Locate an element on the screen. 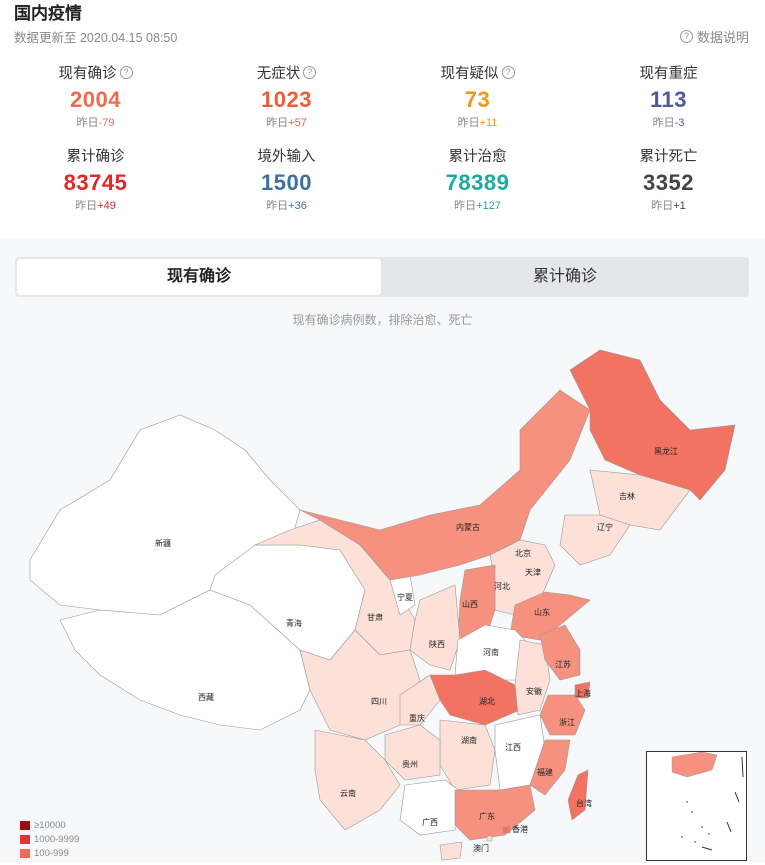  header: 国内疫情 数据更新至 2020.04.15 08:50 ? 数据说明 is located at coordinates (382, 25).